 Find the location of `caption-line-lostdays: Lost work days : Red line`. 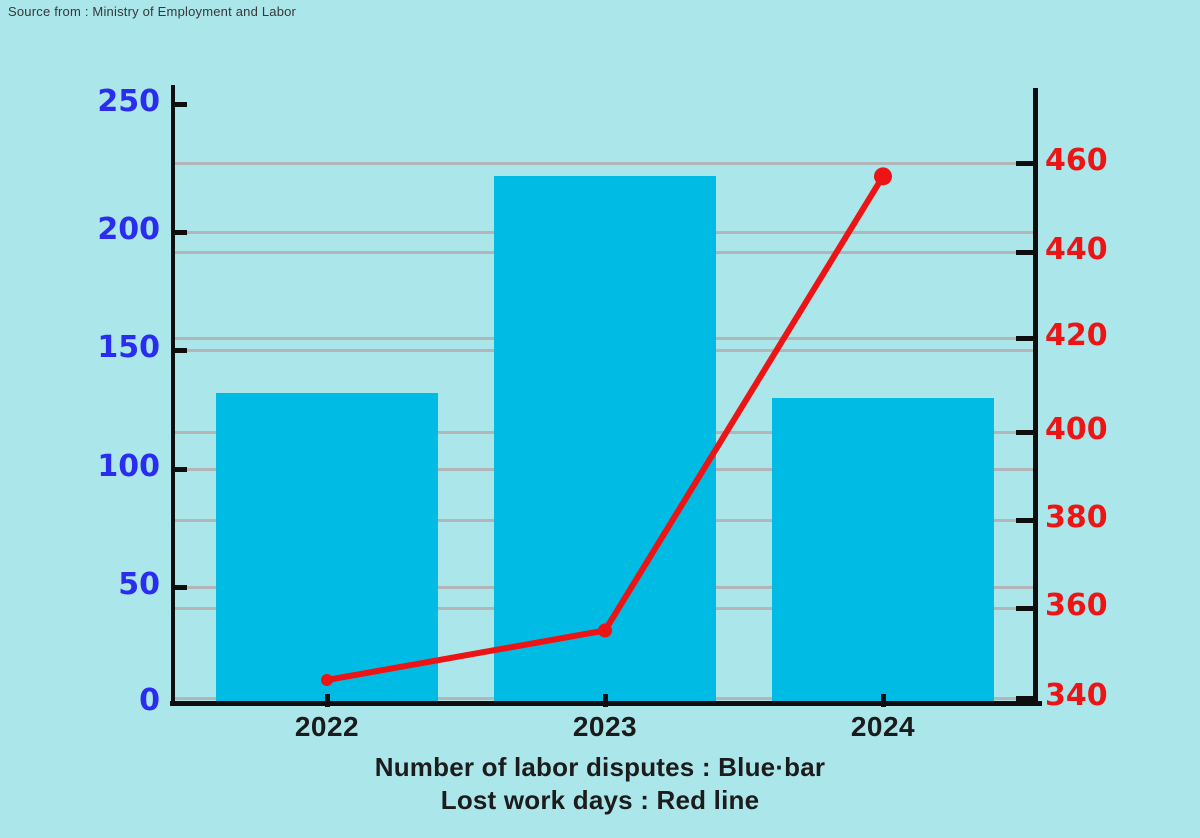

caption-line-lostdays: Lost work days : Red line is located at coordinates (600, 800).